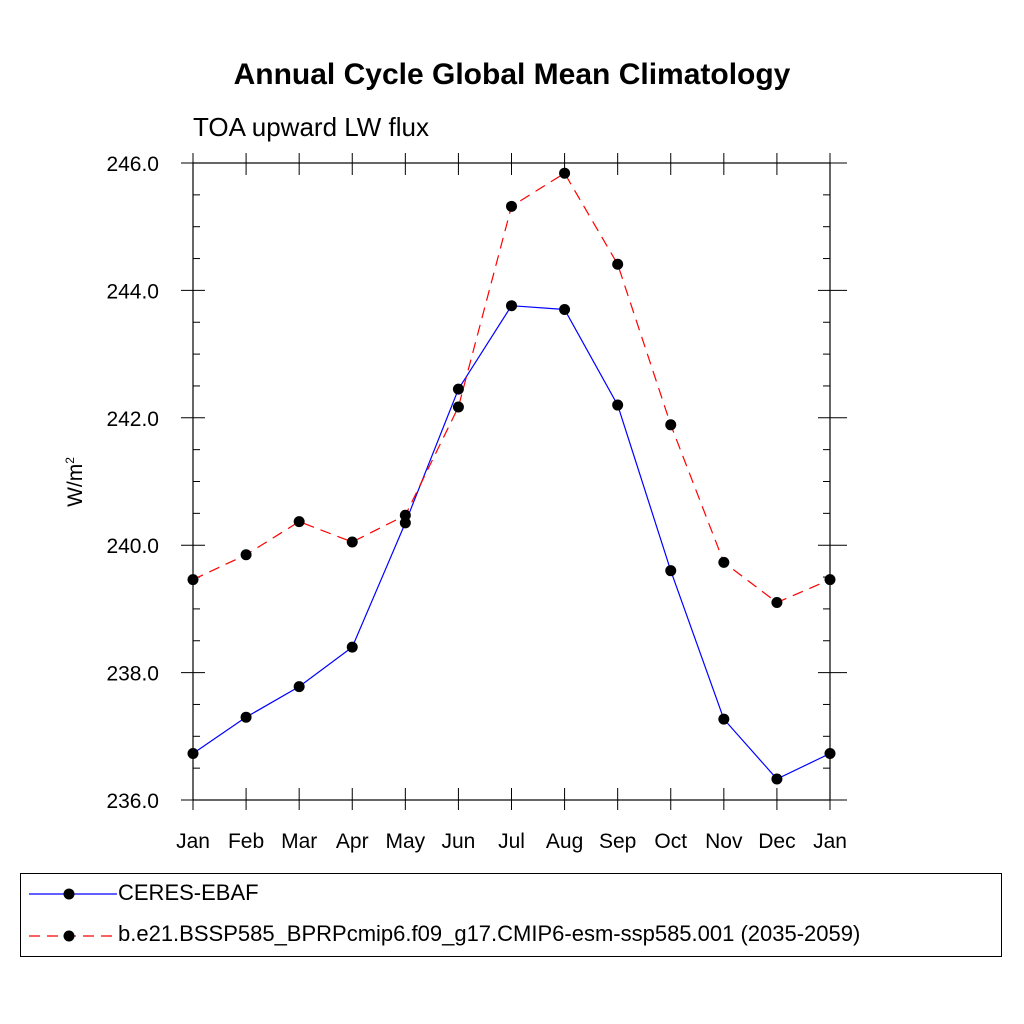  I want to click on y-axis-label-text: W/m, so click(75, 485).